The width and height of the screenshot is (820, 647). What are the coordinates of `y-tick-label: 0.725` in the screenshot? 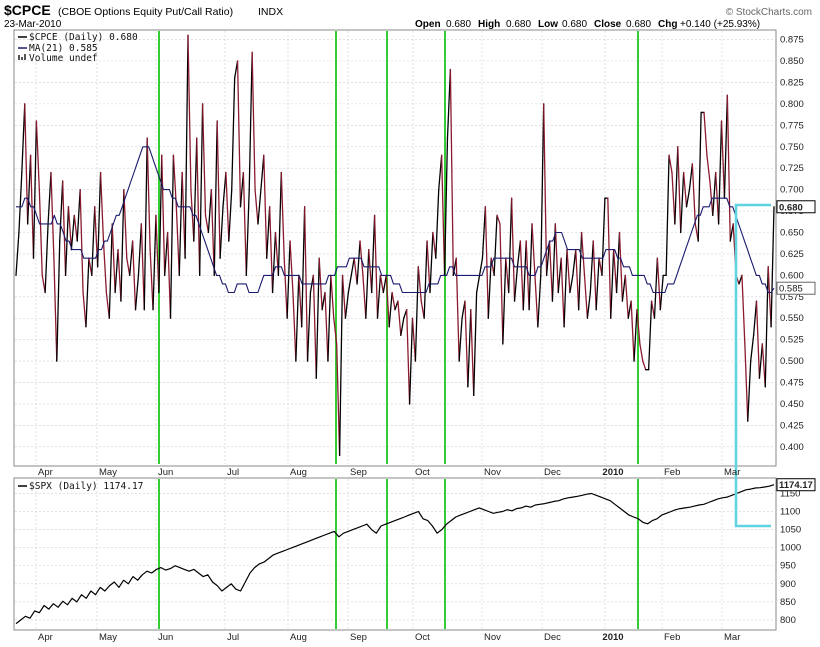 It's located at (792, 168).